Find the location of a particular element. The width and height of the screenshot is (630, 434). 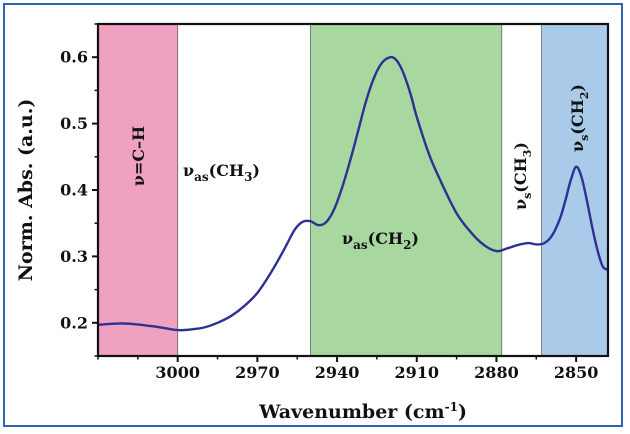

y-tick-label-0.5: 0.5 is located at coordinates (74, 123).